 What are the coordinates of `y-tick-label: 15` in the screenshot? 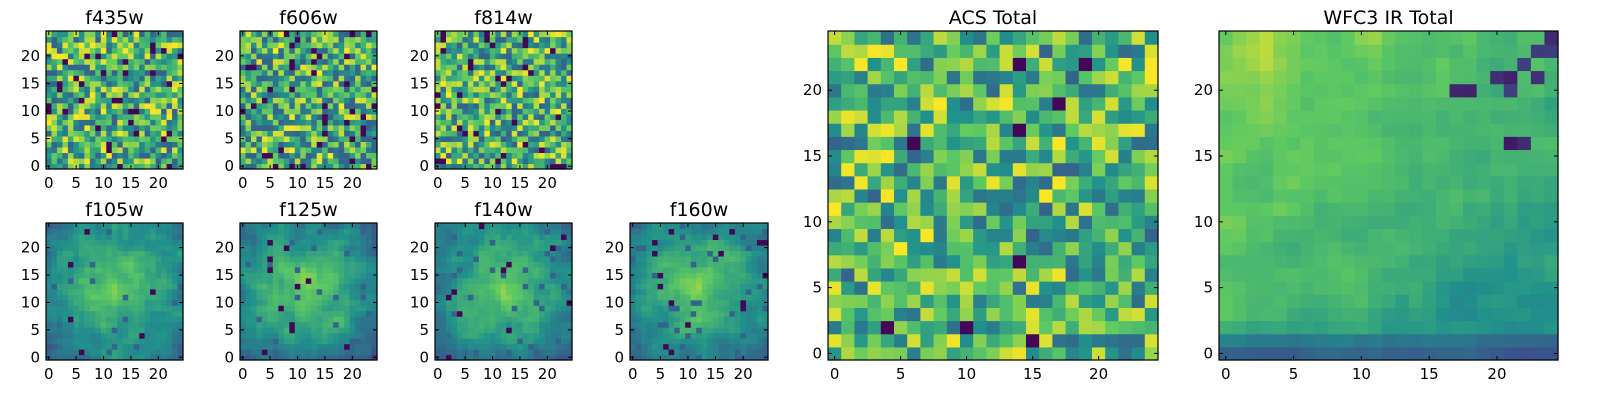 It's located at (30, 83).